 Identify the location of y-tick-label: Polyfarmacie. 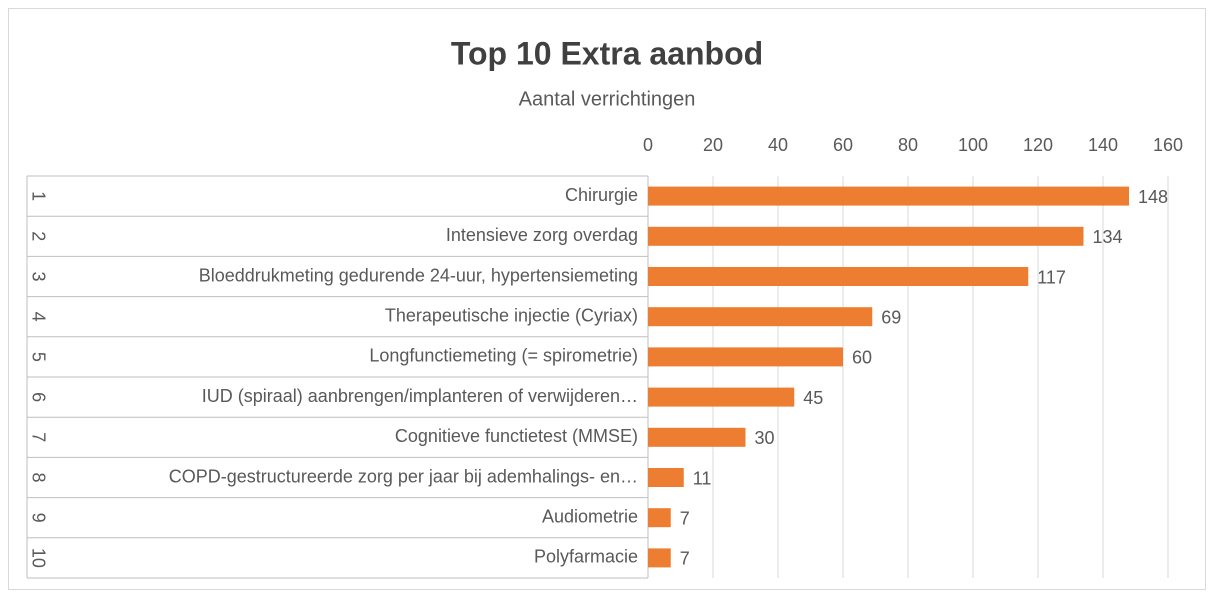
(586, 557).